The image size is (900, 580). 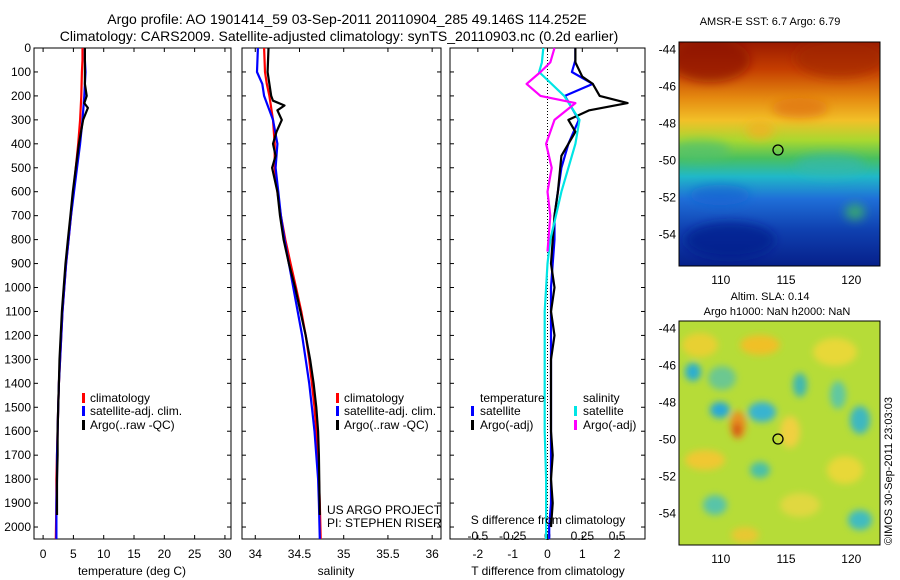 What do you see at coordinates (609, 425) in the screenshot?
I see `legend-label-s-argo: Argo(-adj)` at bounding box center [609, 425].